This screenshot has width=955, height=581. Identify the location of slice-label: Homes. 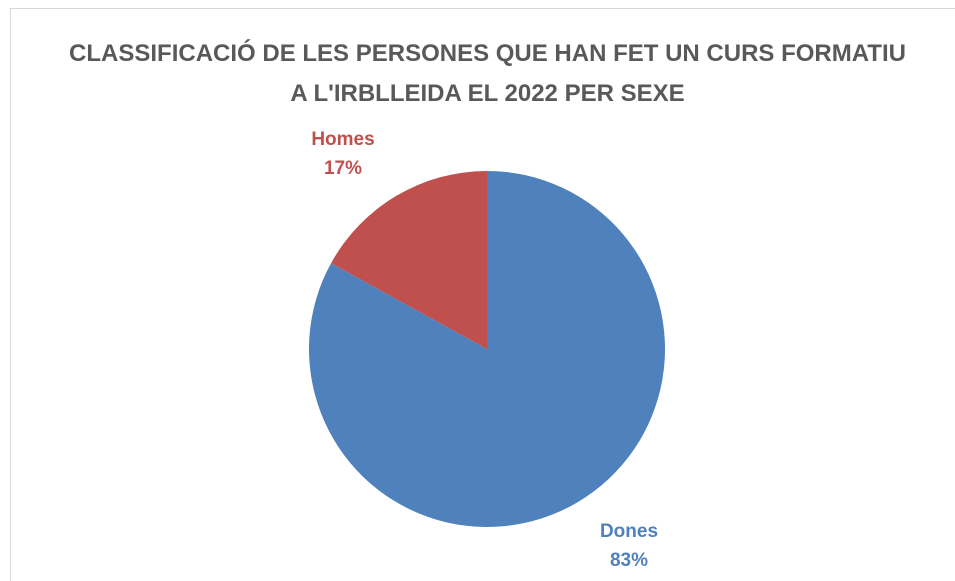
(342, 139).